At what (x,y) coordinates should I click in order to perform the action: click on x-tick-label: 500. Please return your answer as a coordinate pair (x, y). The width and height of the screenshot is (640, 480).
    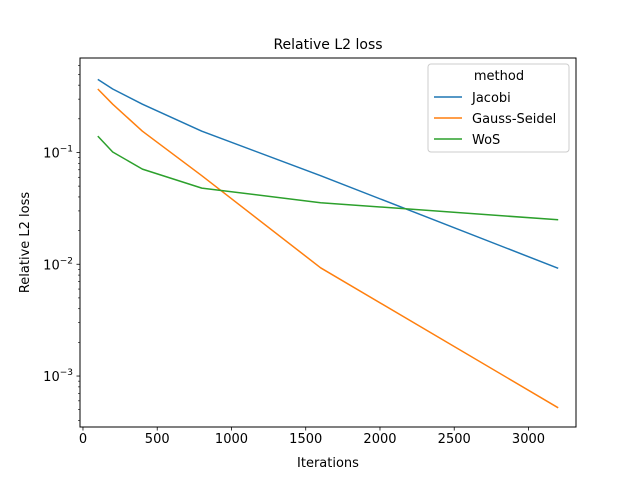
    Looking at the image, I should click on (157, 439).